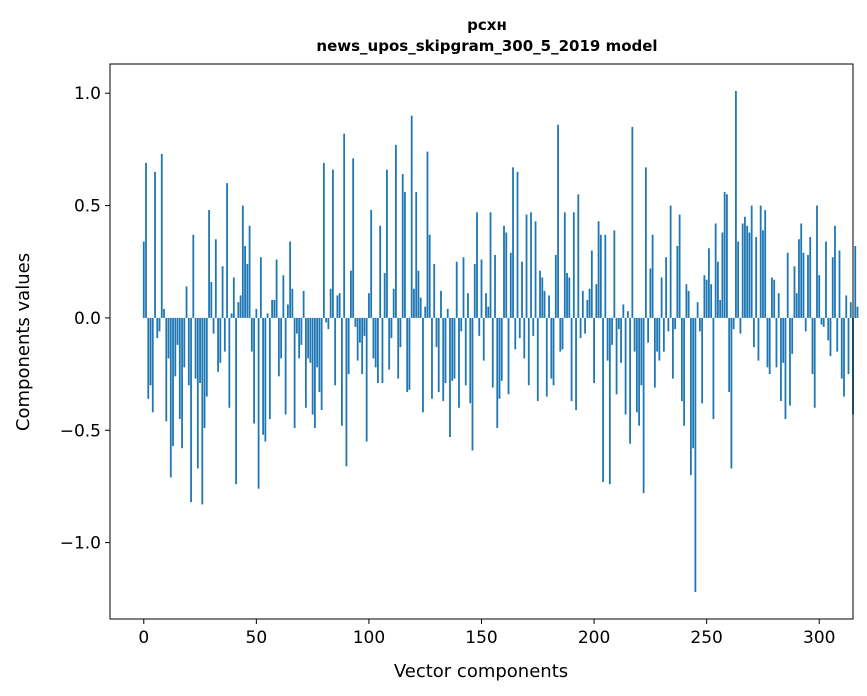  What do you see at coordinates (87, 319) in the screenshot?
I see `y-tick-label: 0.0` at bounding box center [87, 319].